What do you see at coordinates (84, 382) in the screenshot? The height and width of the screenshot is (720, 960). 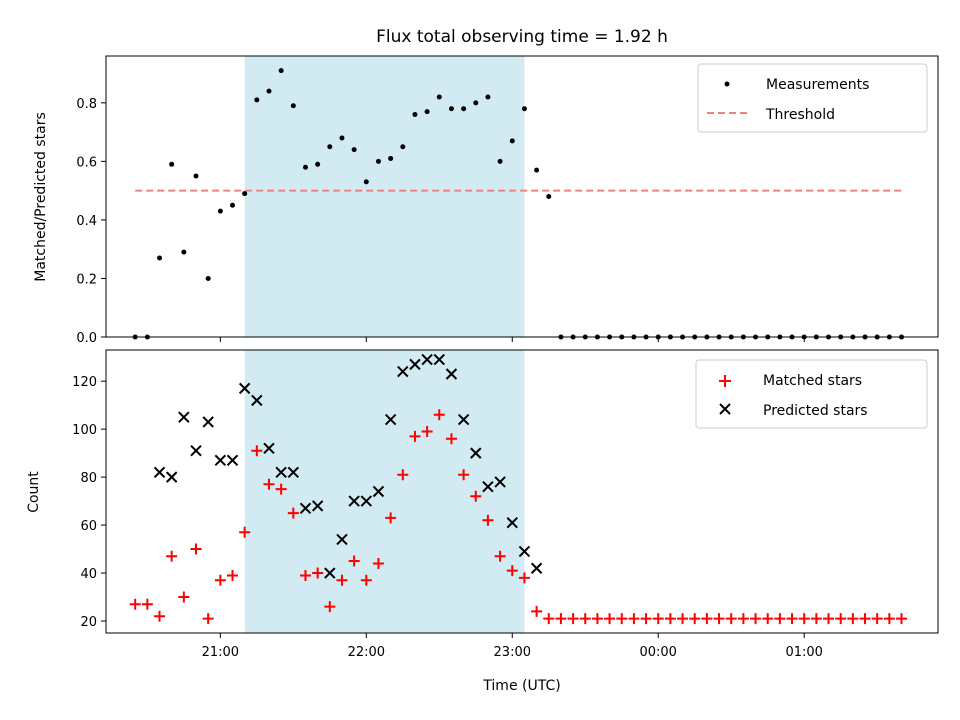 I see `count-y-tick-label: 120` at bounding box center [84, 382].